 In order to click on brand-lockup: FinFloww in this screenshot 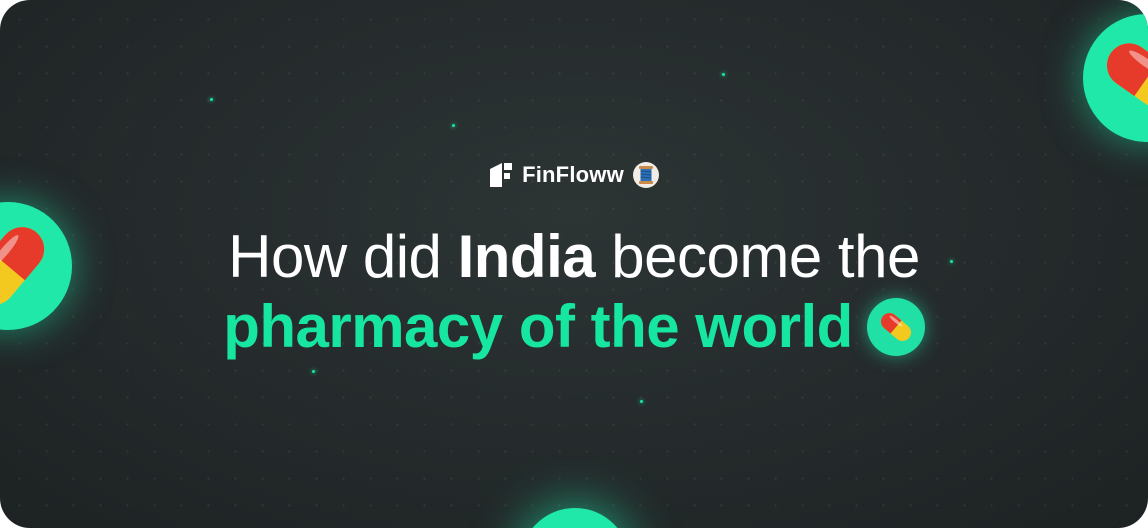, I will do `click(574, 175)`.